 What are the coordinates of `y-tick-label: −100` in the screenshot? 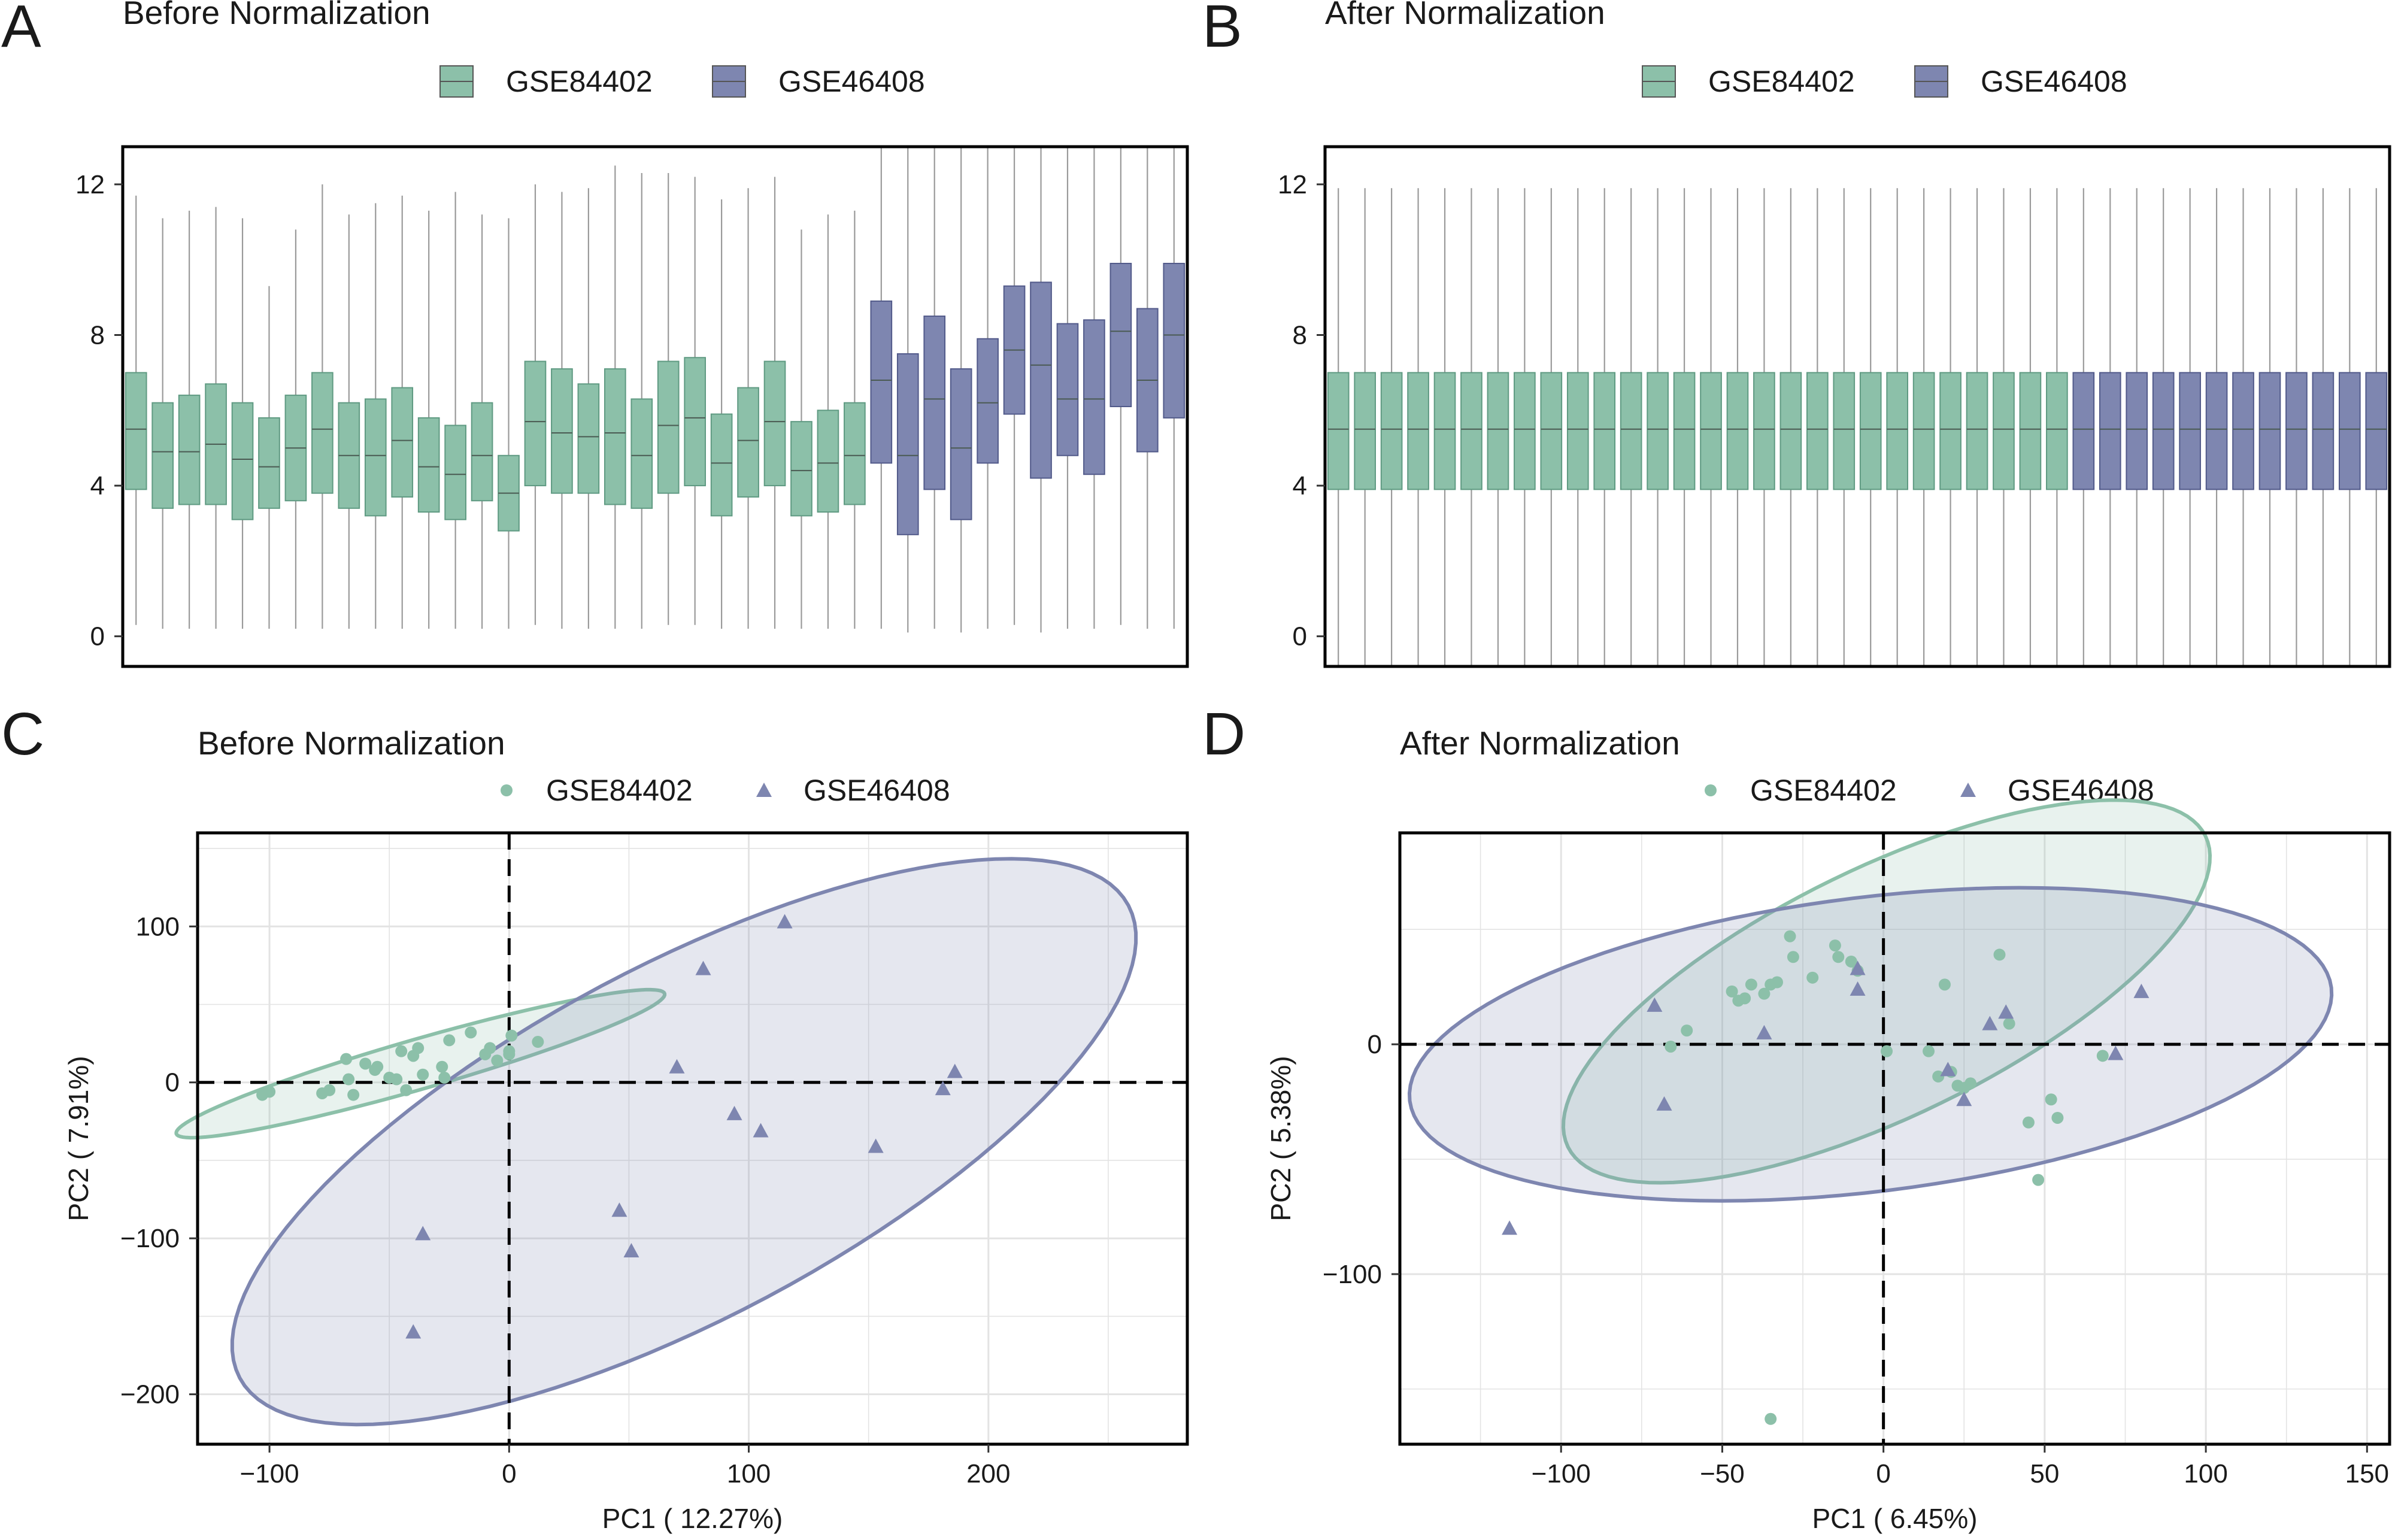 It's located at (150, 1239).